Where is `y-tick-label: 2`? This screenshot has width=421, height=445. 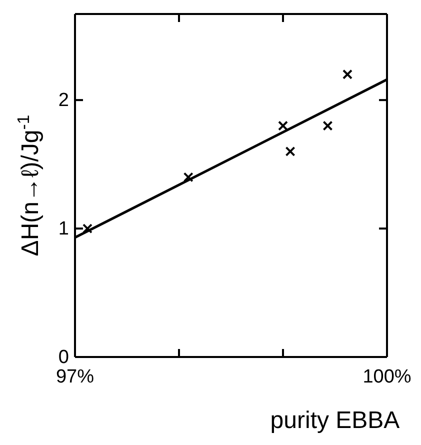
y-tick-label: 2 is located at coordinates (63, 101).